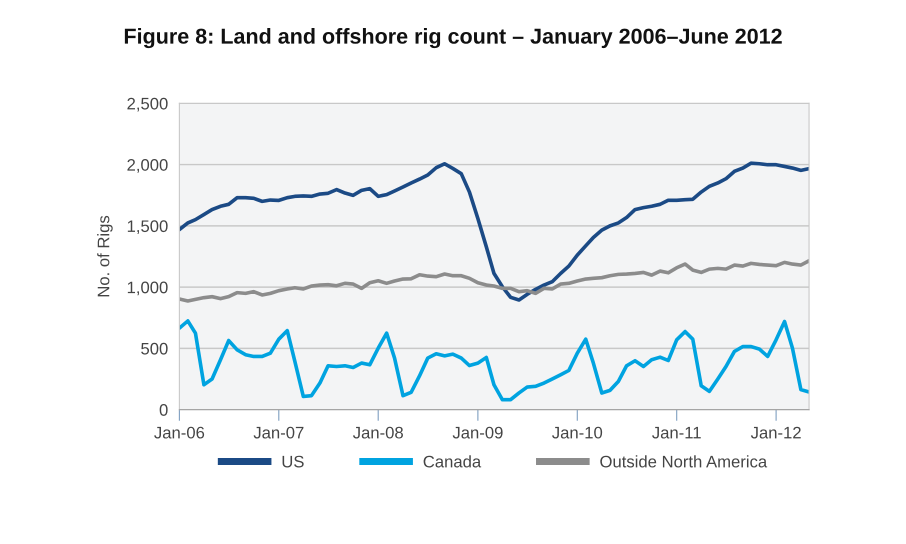  Describe the element at coordinates (293, 462) in the screenshot. I see `legend-label: US` at that location.